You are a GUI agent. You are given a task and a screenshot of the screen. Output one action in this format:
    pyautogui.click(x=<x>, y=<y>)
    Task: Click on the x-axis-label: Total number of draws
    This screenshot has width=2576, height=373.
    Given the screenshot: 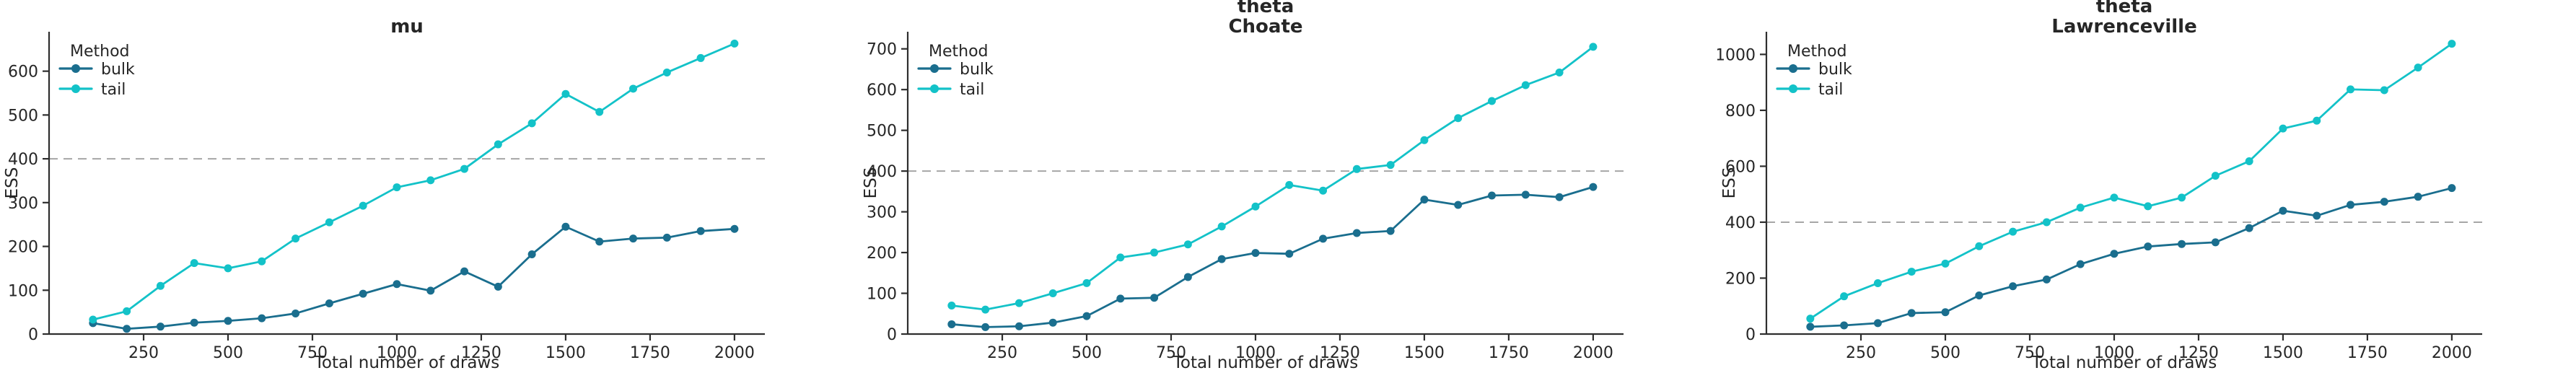 What is the action you would take?
    pyautogui.click(x=1266, y=363)
    